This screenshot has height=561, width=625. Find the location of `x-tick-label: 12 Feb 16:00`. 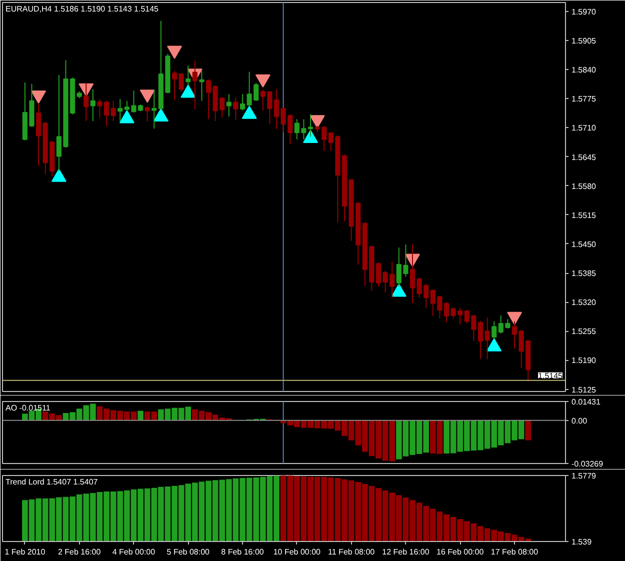

x-tick-label: 12 Feb 16:00 is located at coordinates (406, 552).